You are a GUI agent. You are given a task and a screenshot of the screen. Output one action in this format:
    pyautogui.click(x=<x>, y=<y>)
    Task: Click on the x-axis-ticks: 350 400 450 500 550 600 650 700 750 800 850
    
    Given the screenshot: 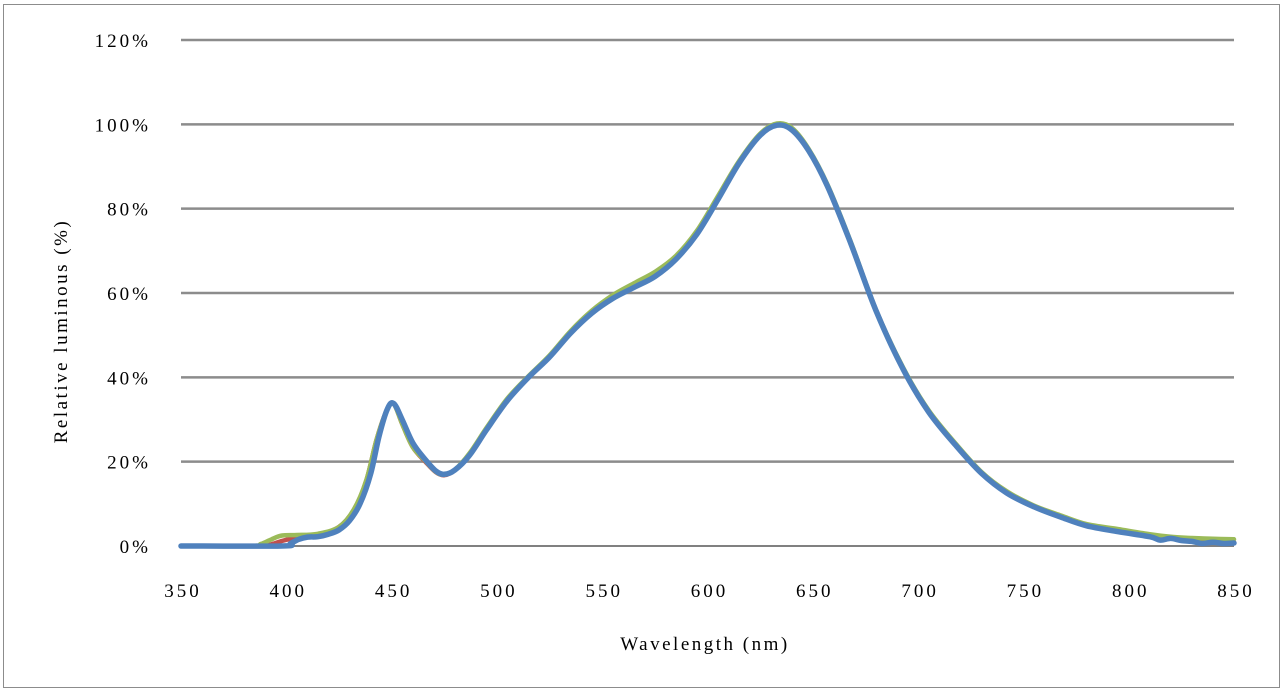 What is the action you would take?
    pyautogui.click(x=709, y=591)
    